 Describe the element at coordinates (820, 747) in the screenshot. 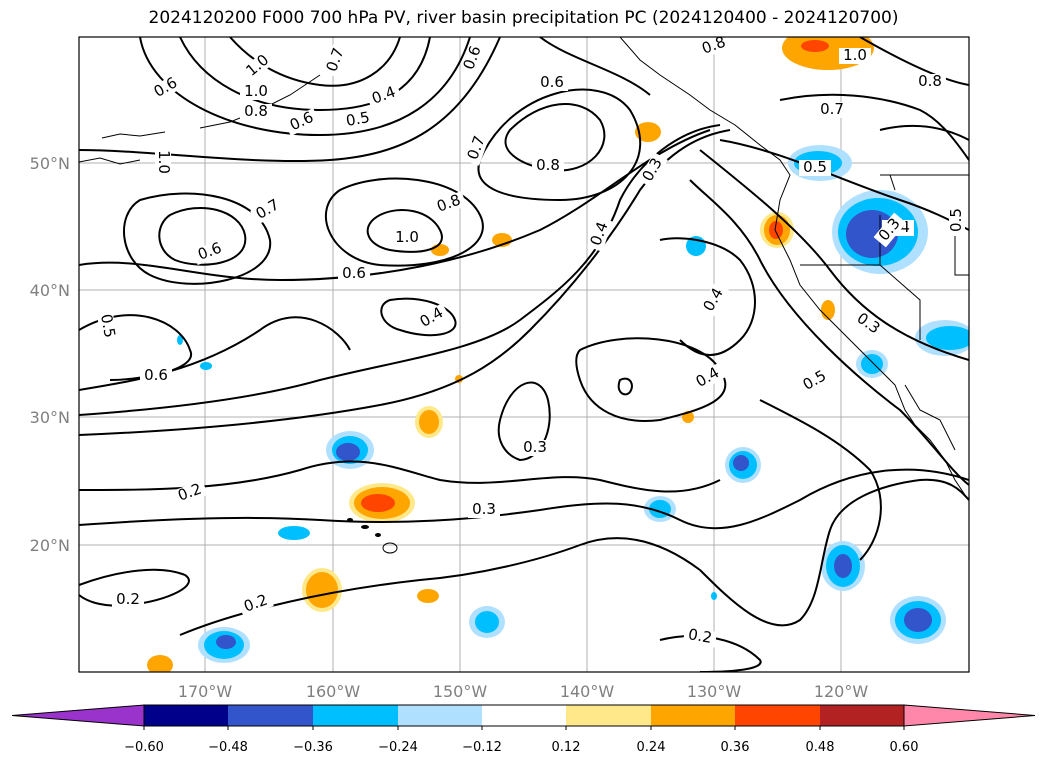

I see `colorbar-tick-label: 0.48` at that location.